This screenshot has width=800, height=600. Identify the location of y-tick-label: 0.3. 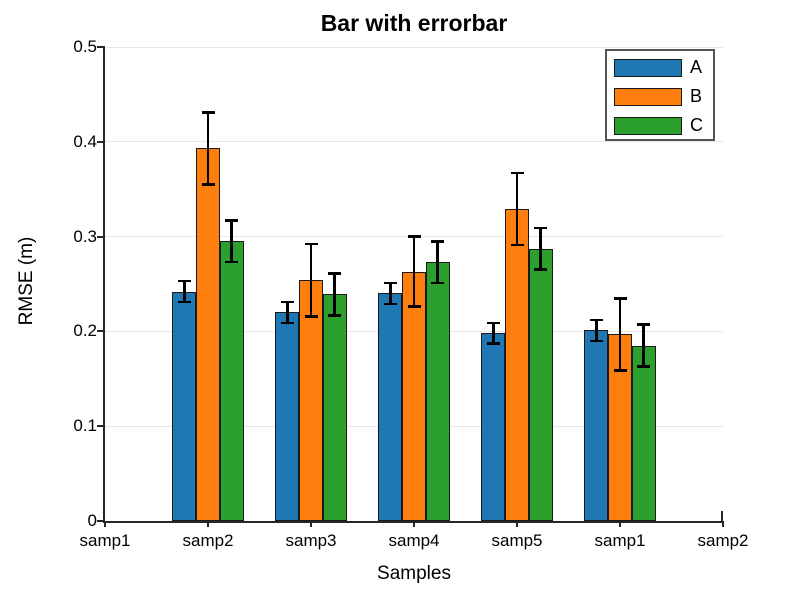
(85, 236).